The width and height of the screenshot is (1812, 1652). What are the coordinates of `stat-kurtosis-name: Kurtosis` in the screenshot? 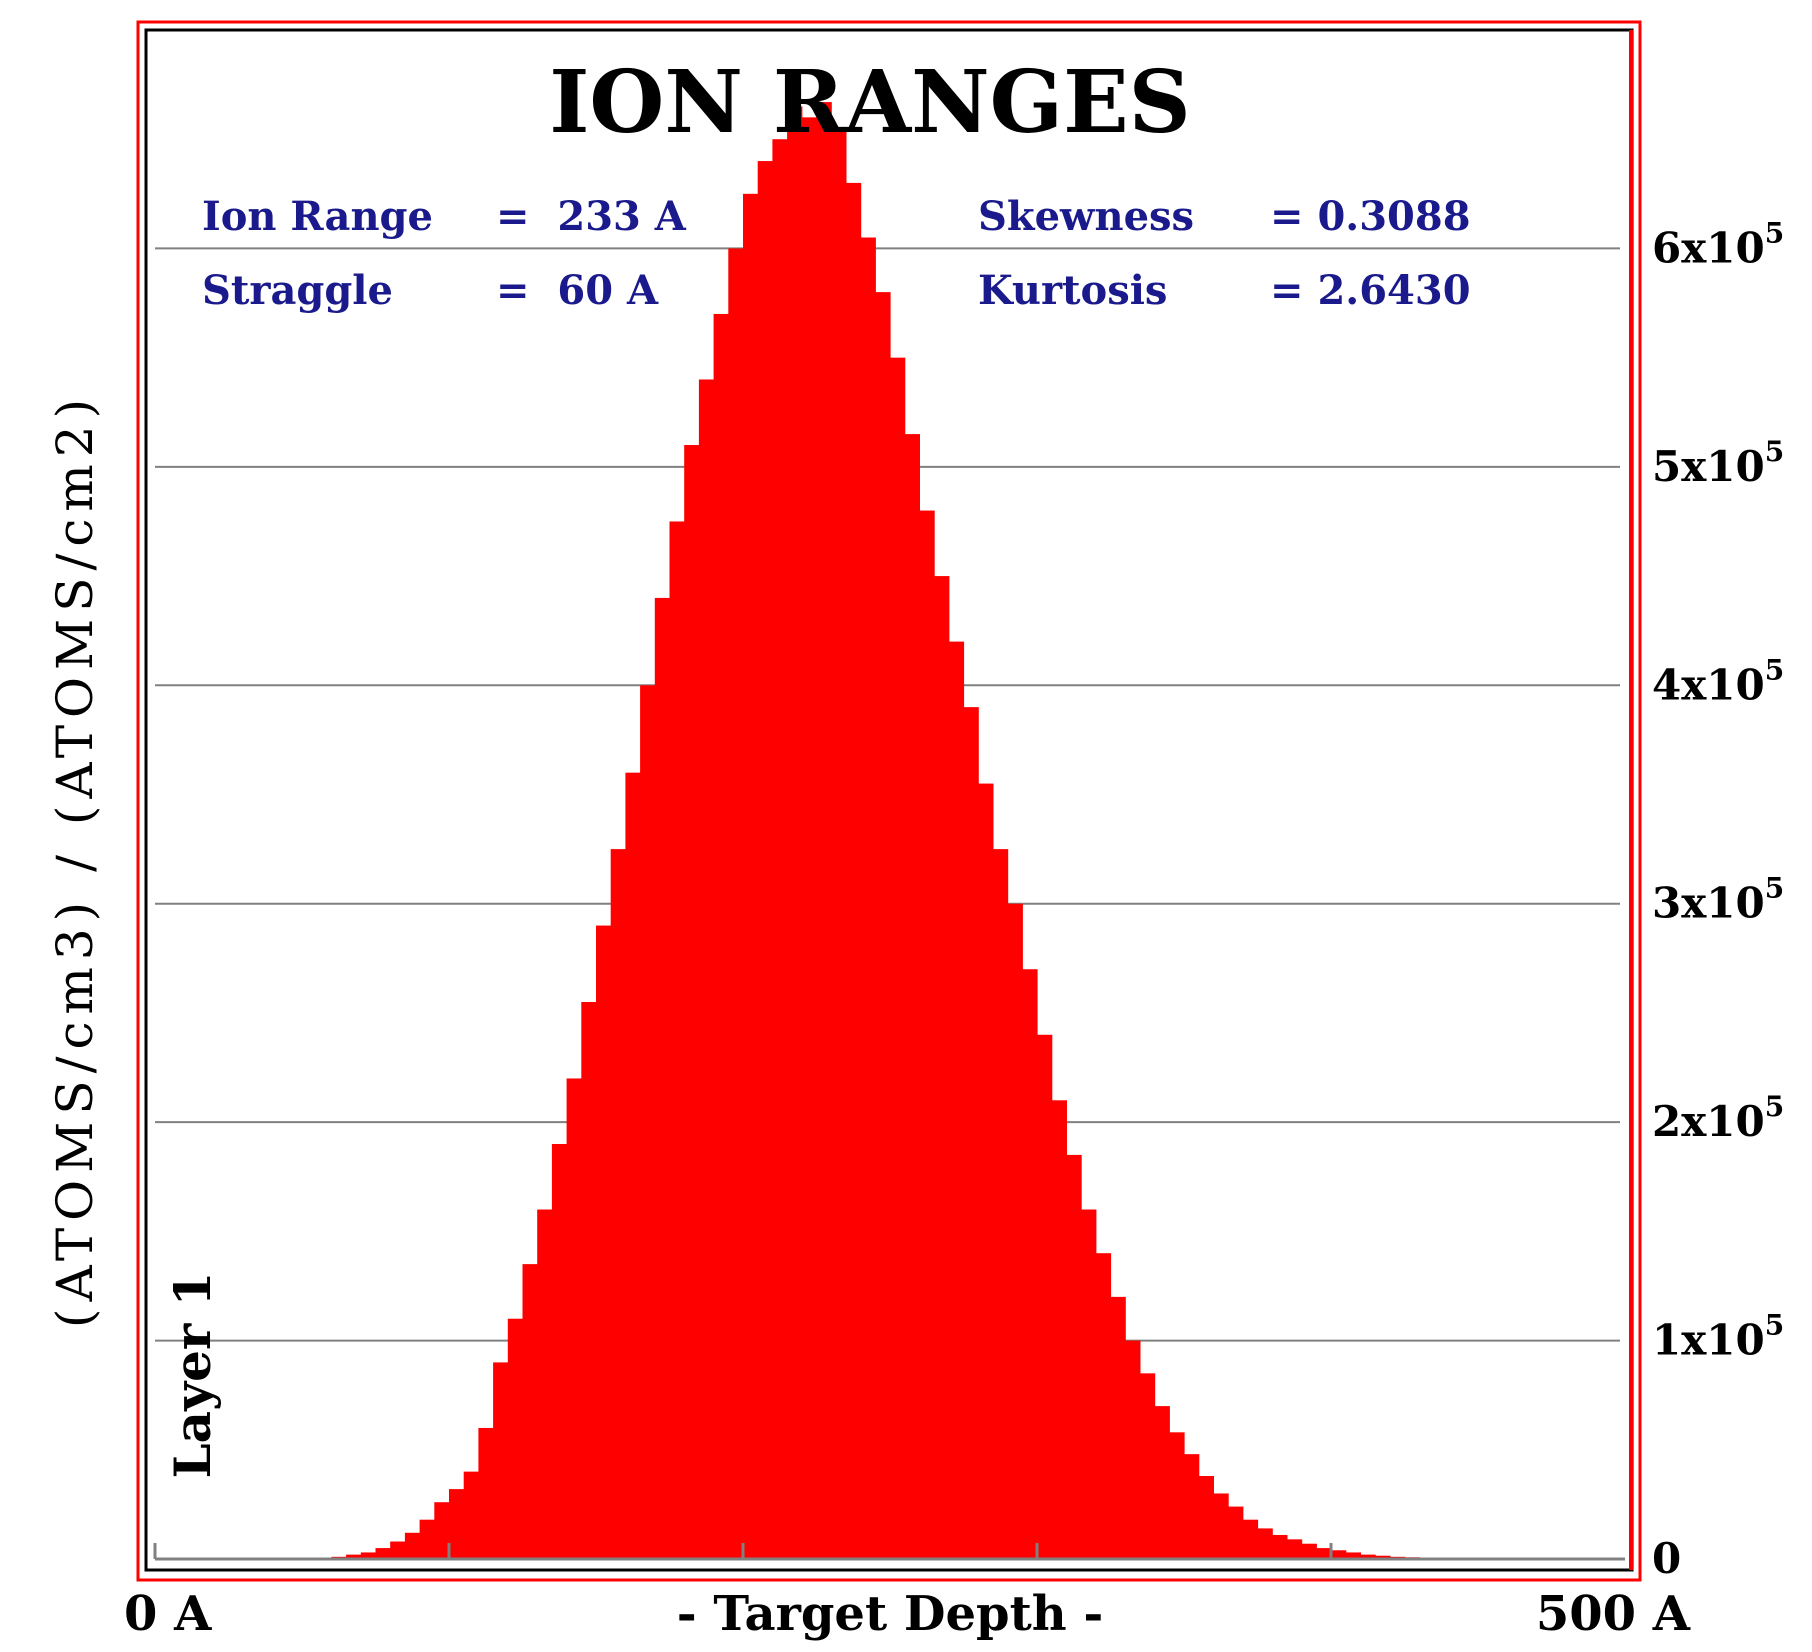 It's located at (1072, 290).